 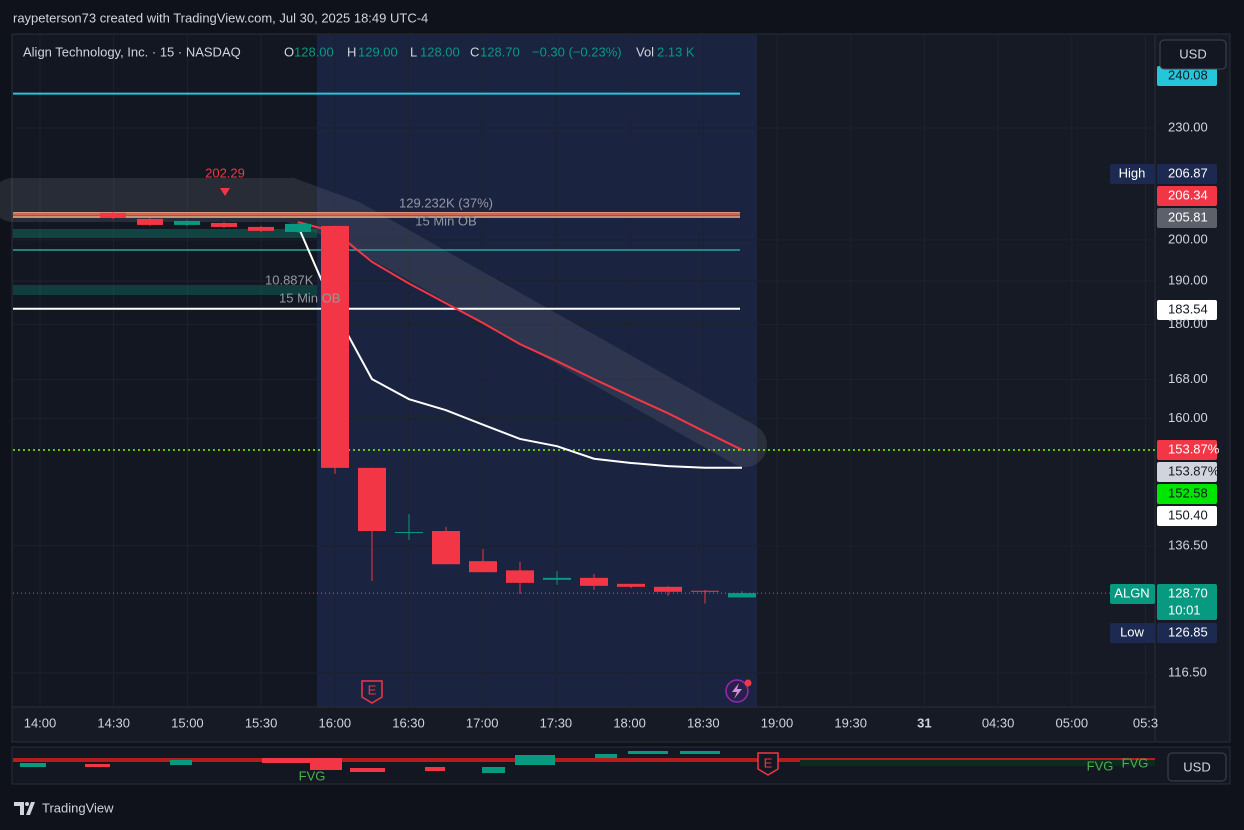 What do you see at coordinates (1188, 631) in the screenshot?
I see `price-tag-text: 126.85` at bounding box center [1188, 631].